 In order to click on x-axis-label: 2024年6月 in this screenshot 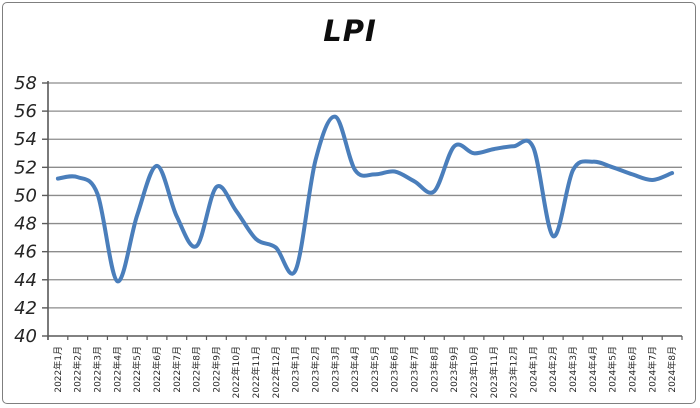, I will do `click(632, 369)`.